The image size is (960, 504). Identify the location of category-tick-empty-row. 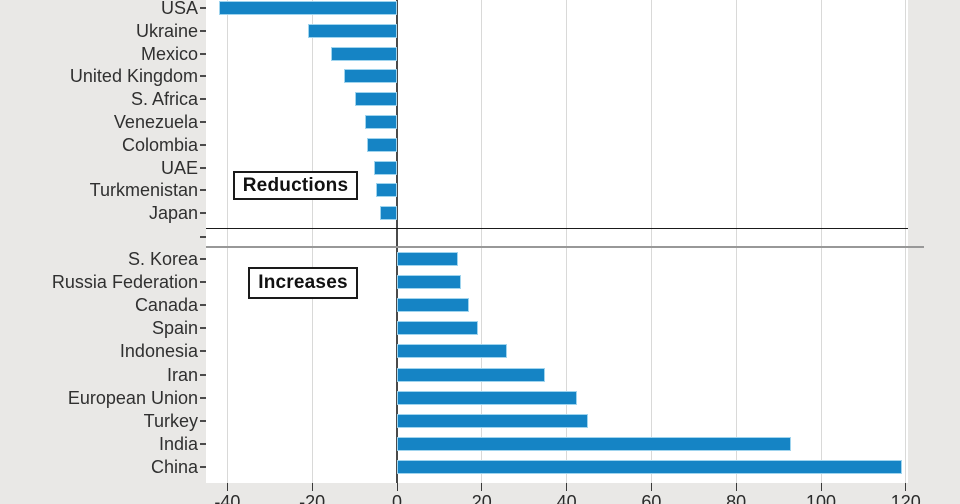
(203, 237).